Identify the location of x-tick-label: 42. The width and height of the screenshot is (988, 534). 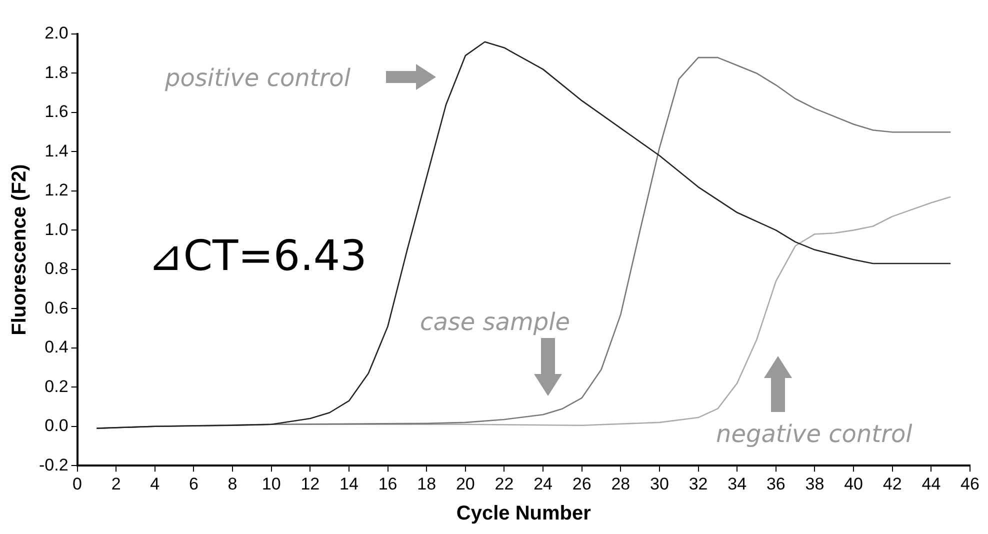
(892, 484).